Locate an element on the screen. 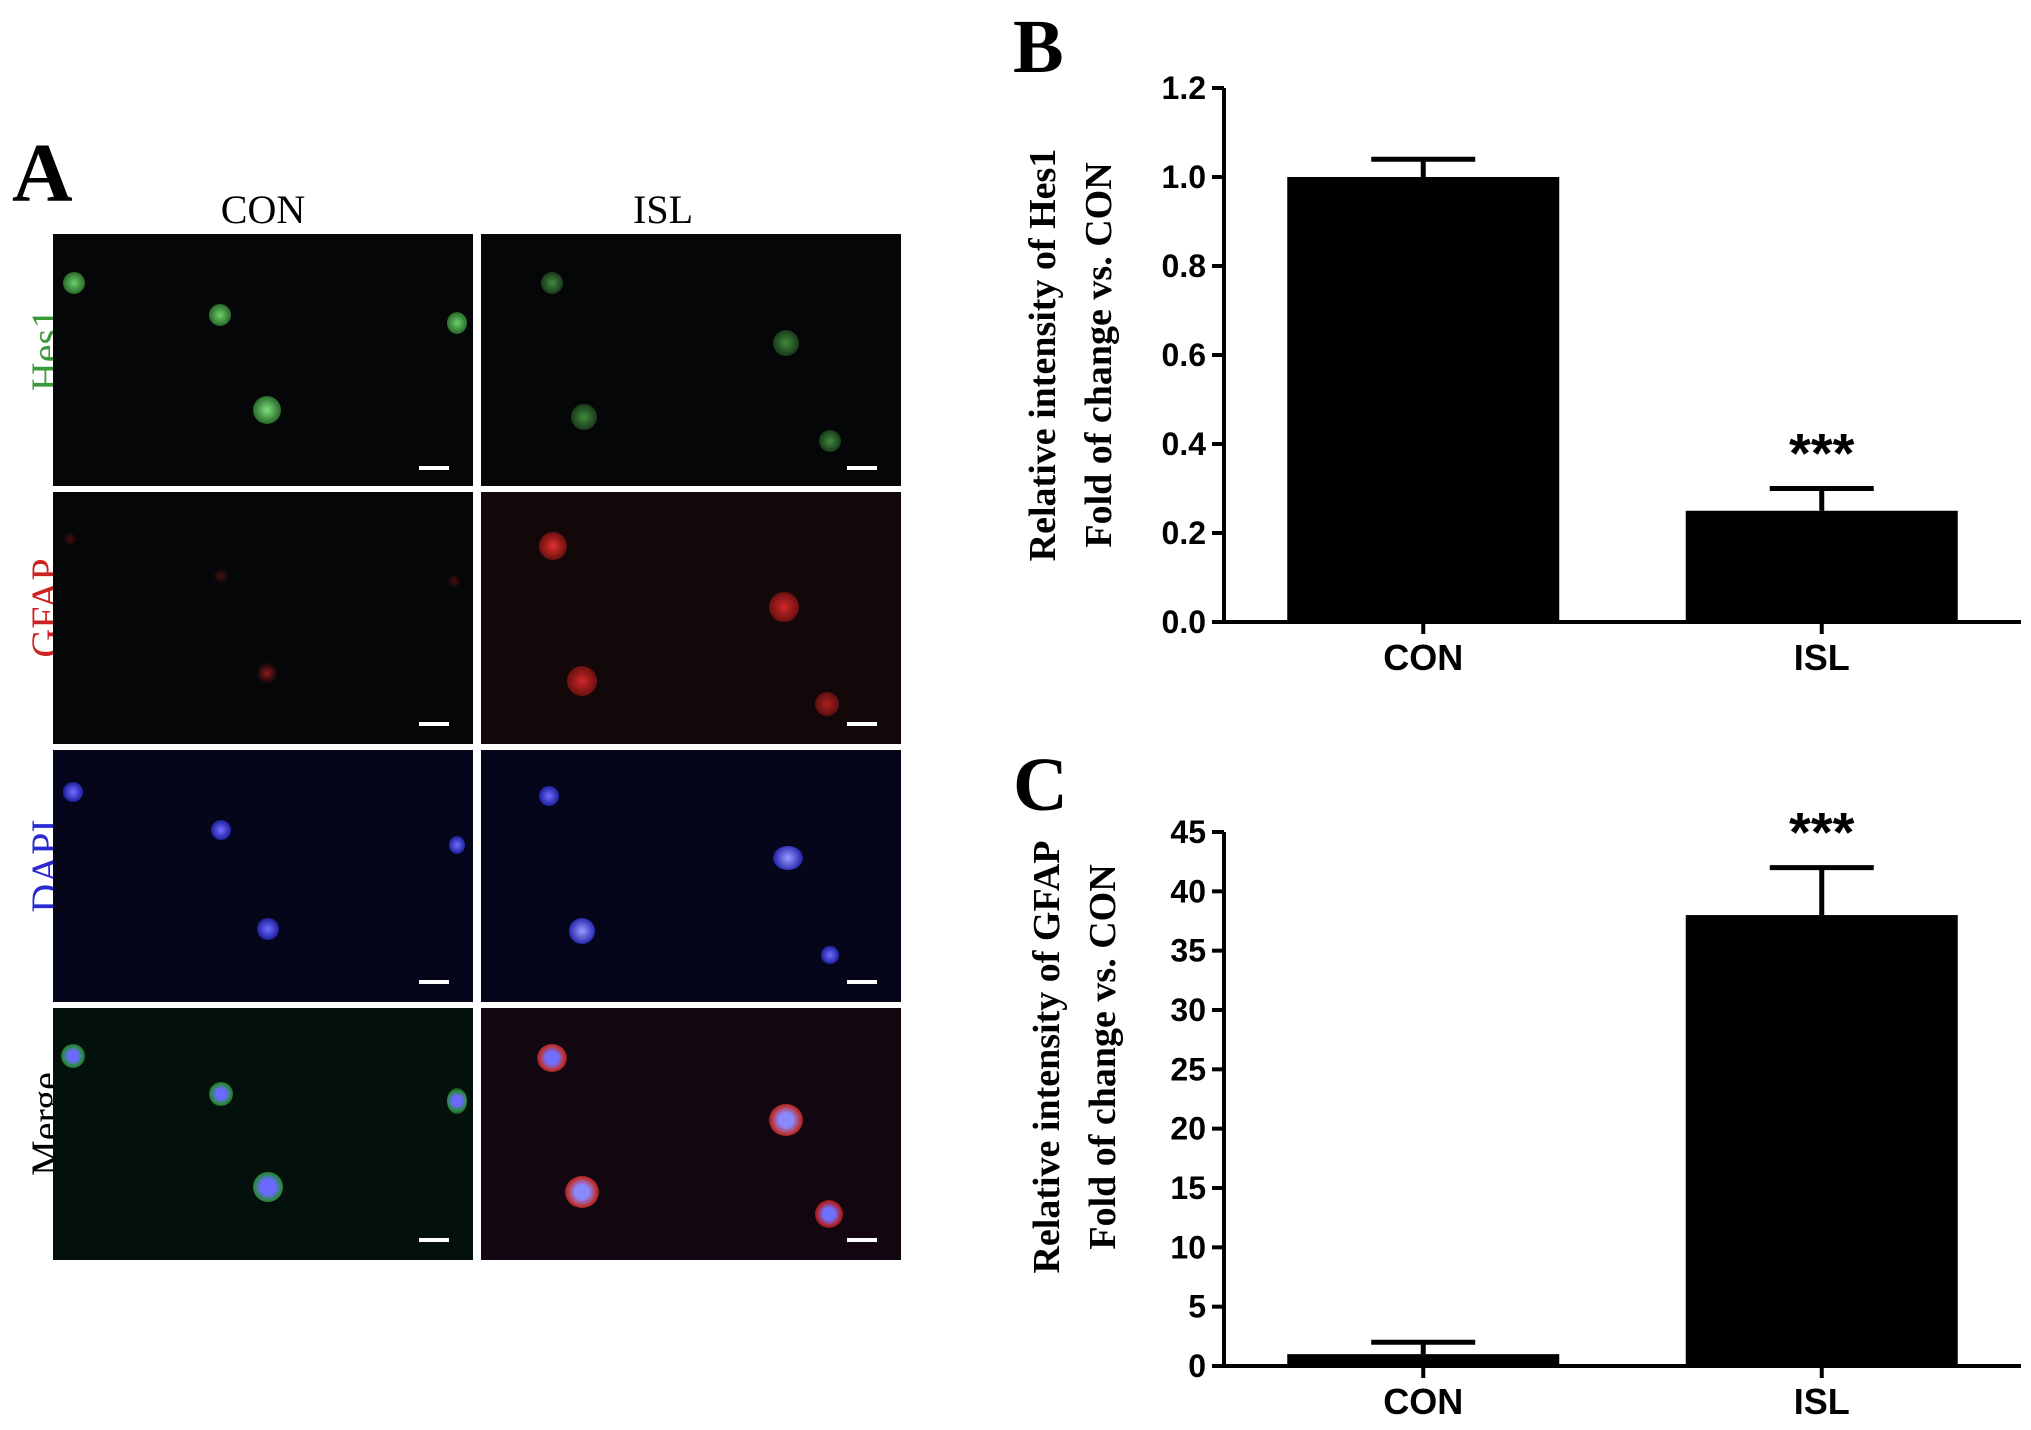 This screenshot has width=2031, height=1430. chart-c-y-tick-label: 10 is located at coordinates (1188, 1247).